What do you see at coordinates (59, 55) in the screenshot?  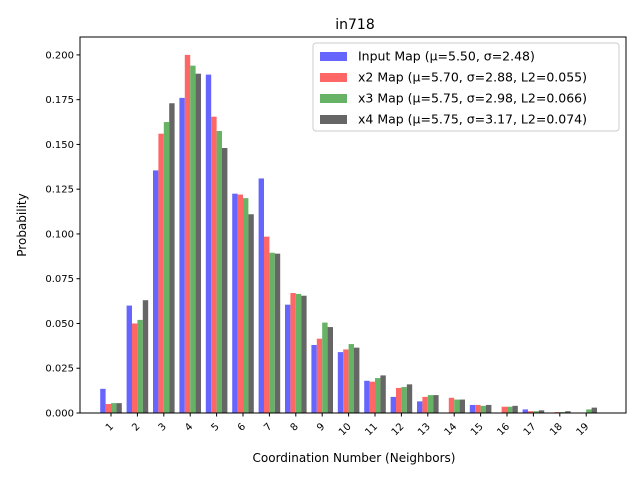 I see `y-tick-label: 0.200` at bounding box center [59, 55].